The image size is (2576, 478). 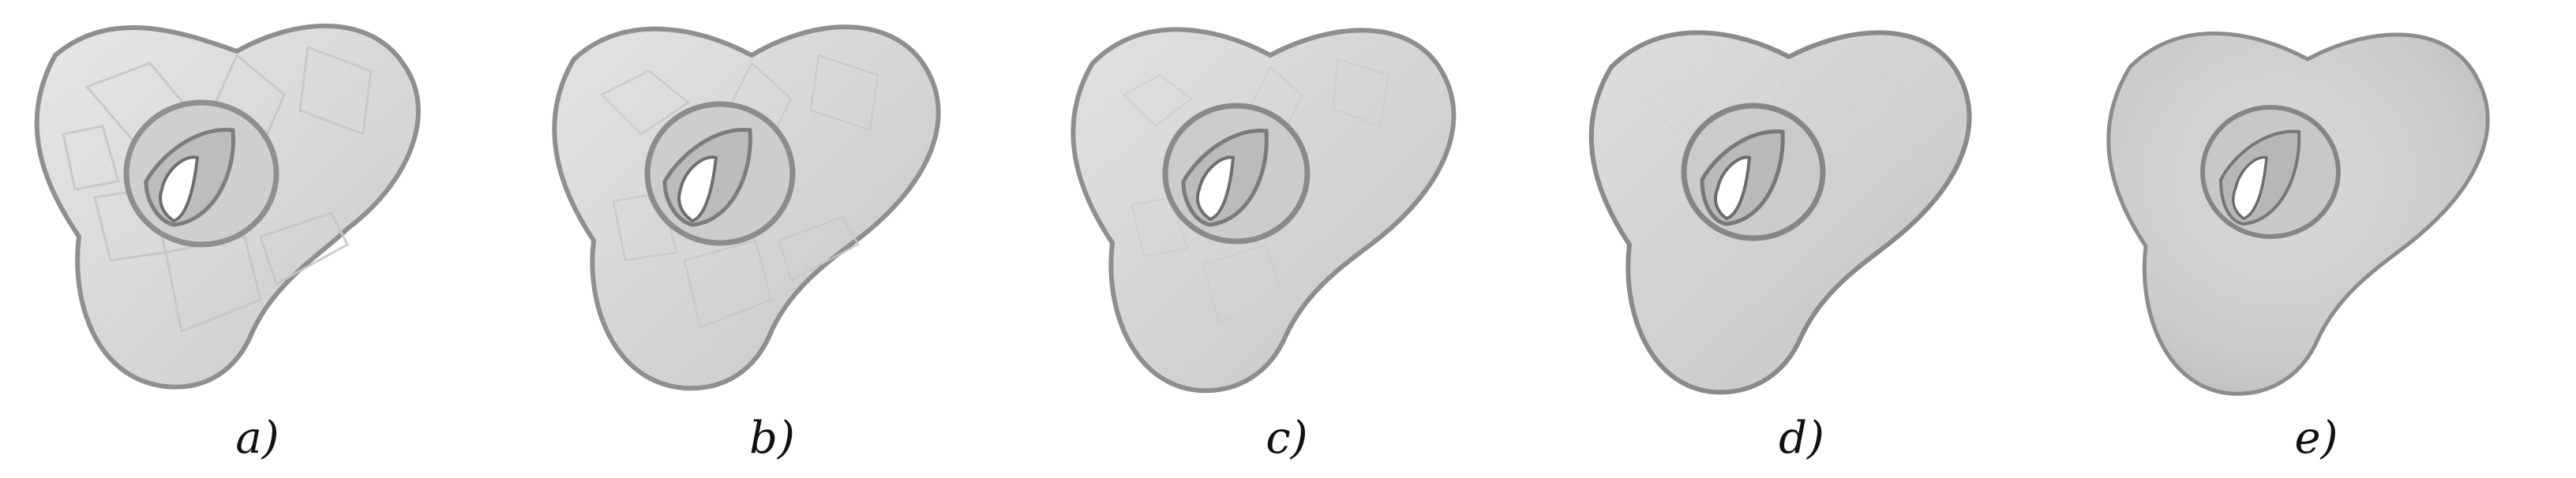 I want to click on mesh-render-d, so click(x=1780, y=212).